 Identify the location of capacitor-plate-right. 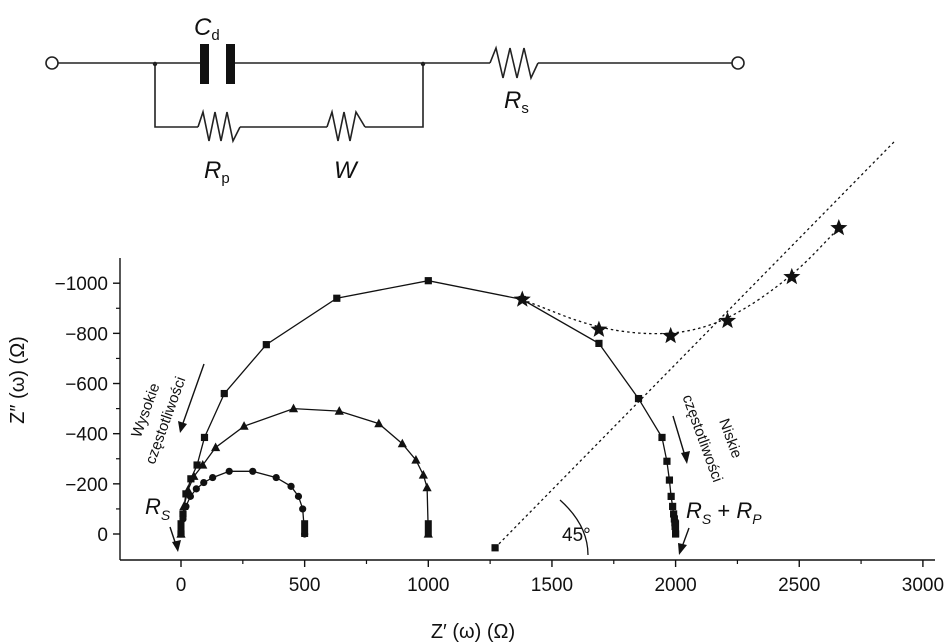
(230, 64).